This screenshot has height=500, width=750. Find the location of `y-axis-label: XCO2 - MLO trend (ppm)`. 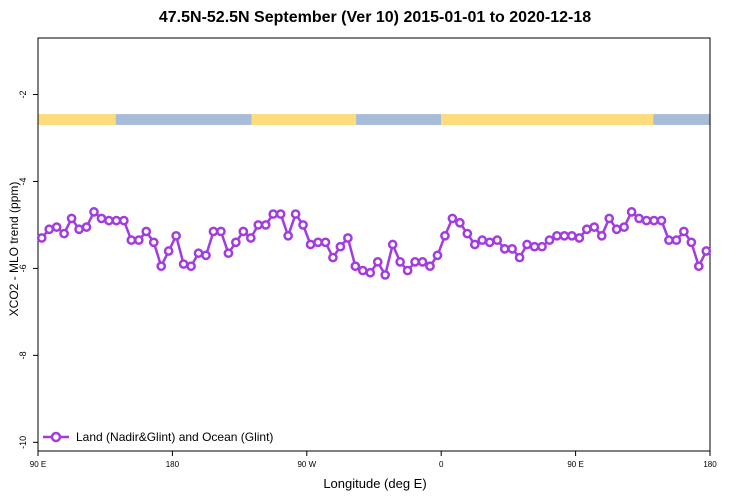

y-axis-label: XCO2 - MLO trend (ppm) is located at coordinates (14, 249).